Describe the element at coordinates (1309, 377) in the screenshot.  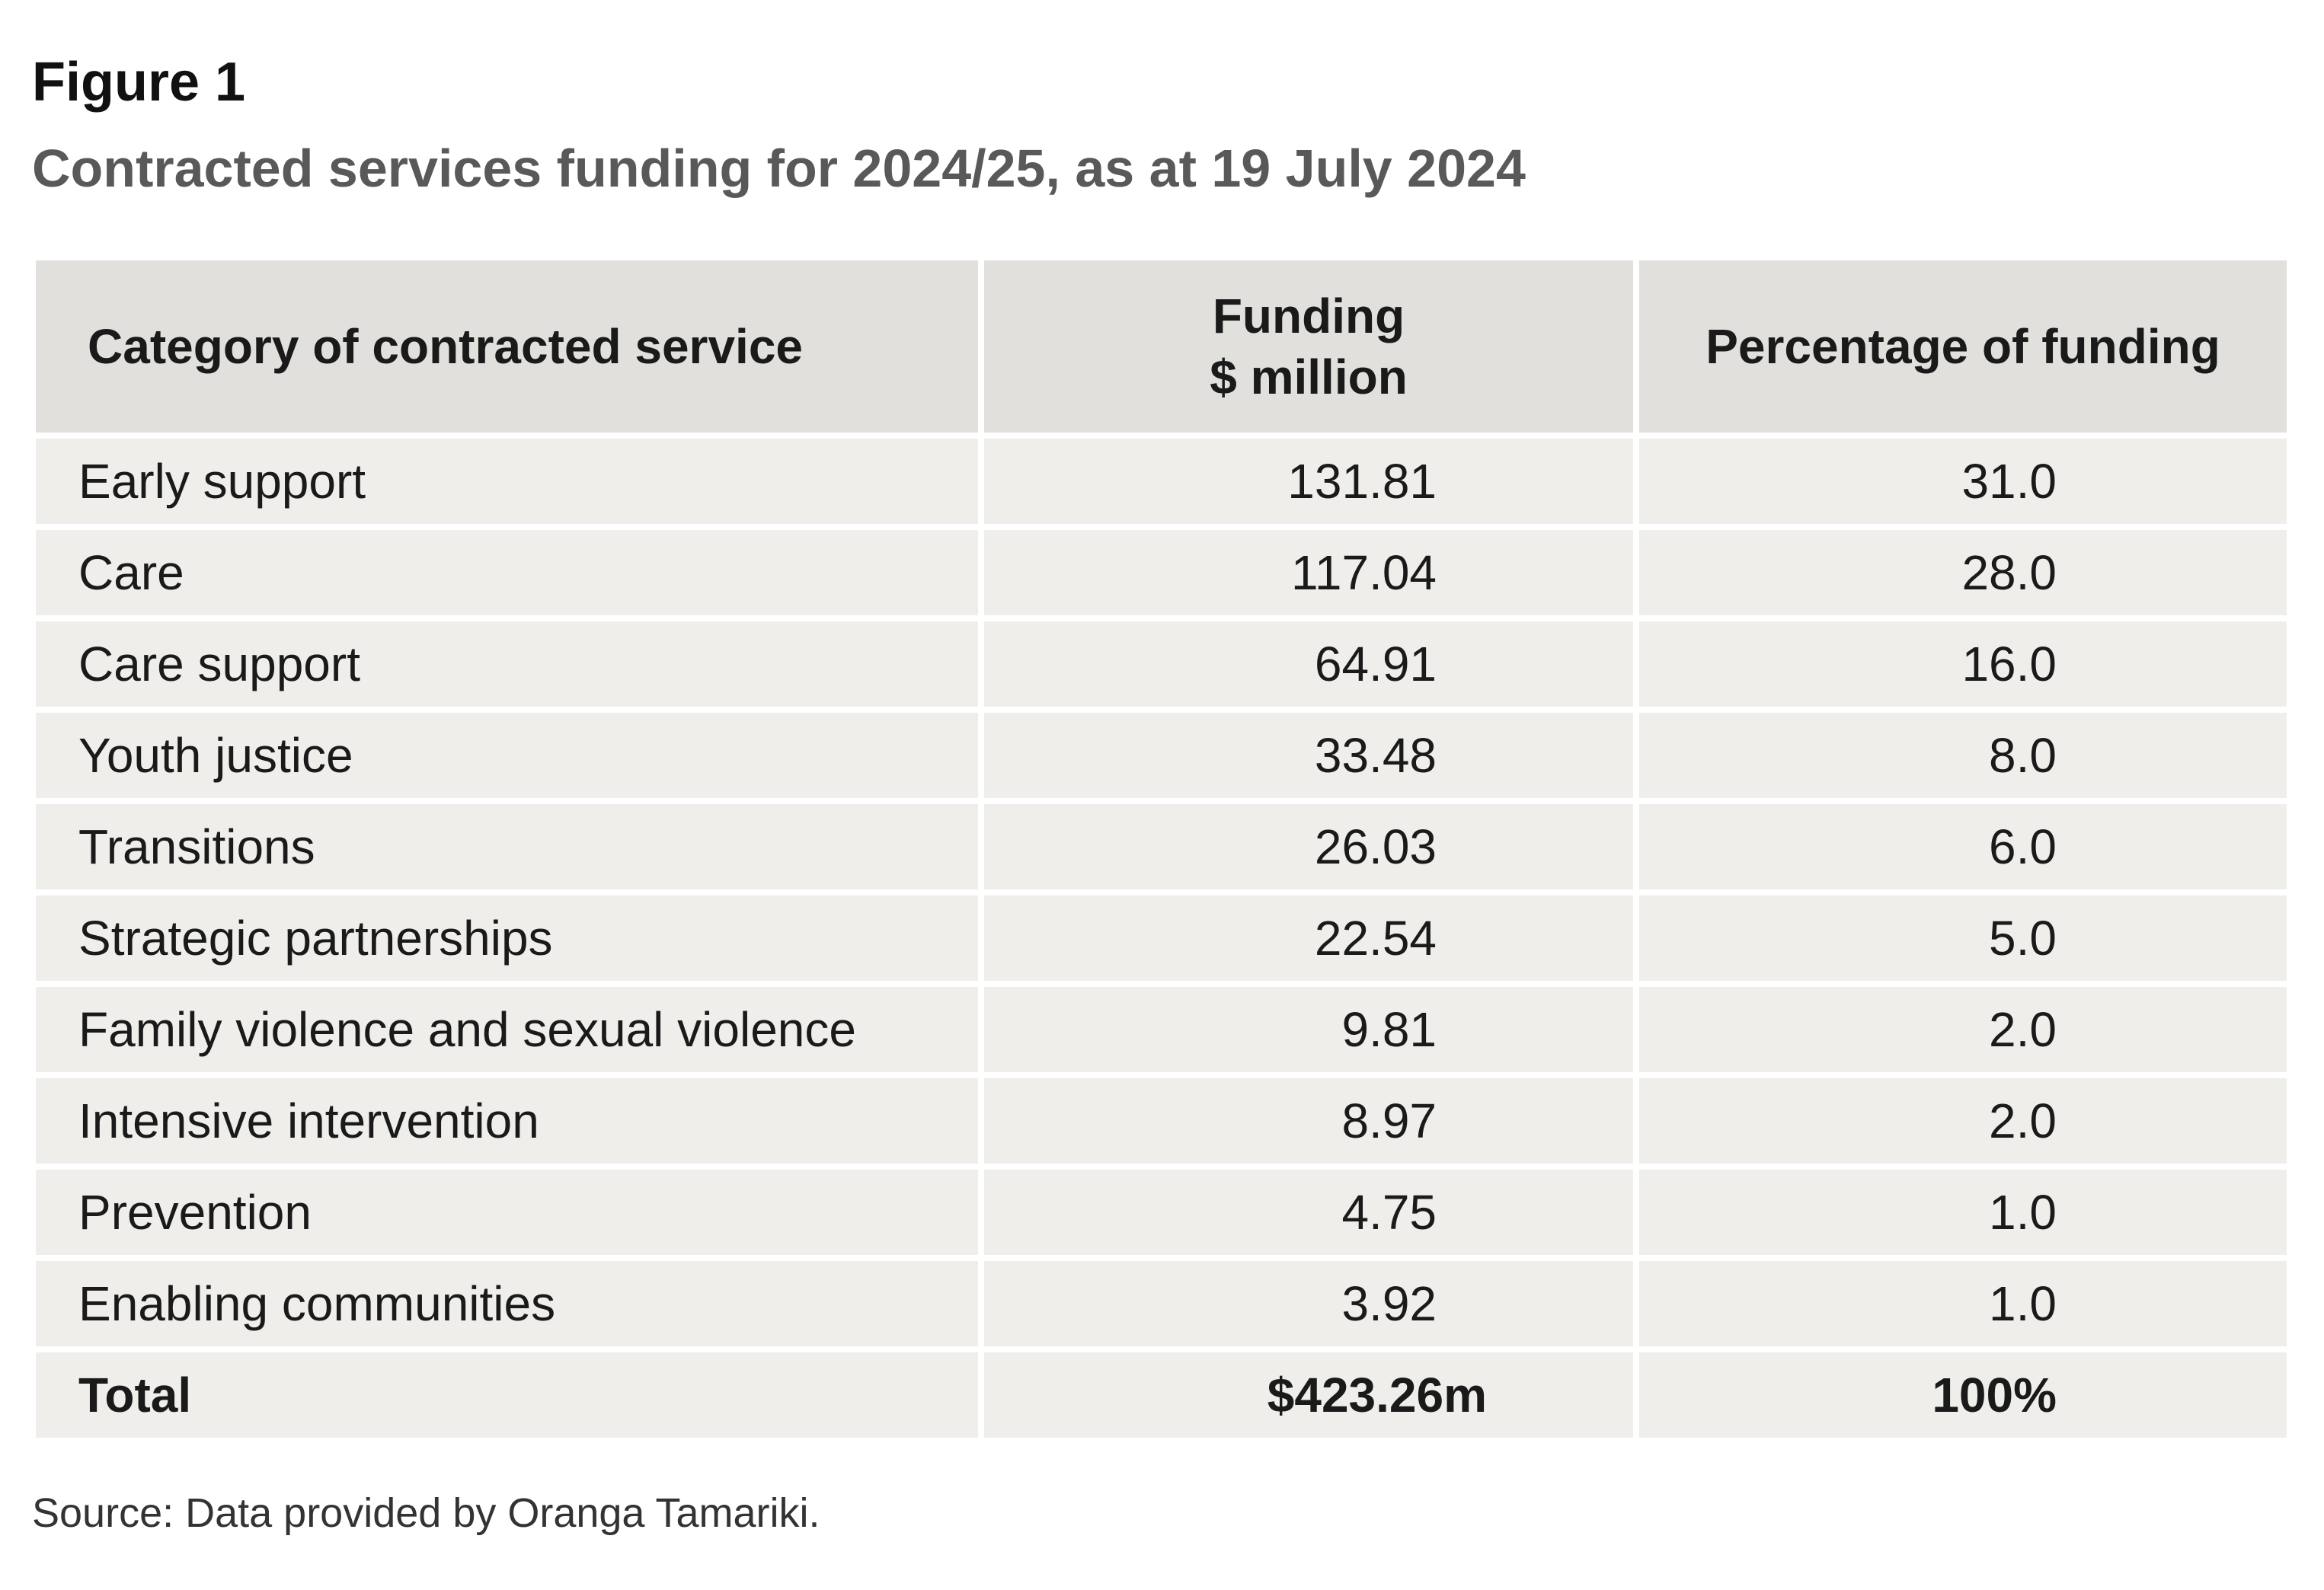
I see `header-funding-line2: $ million` at that location.